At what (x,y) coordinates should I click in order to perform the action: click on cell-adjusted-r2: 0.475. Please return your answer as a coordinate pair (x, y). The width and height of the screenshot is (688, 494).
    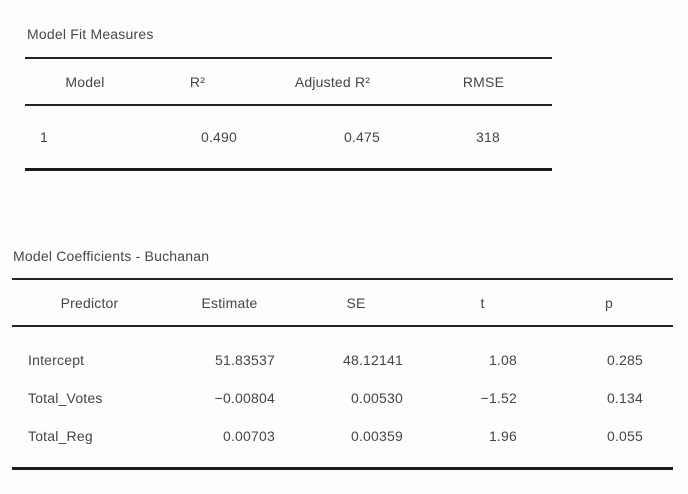
    Looking at the image, I should click on (361, 137).